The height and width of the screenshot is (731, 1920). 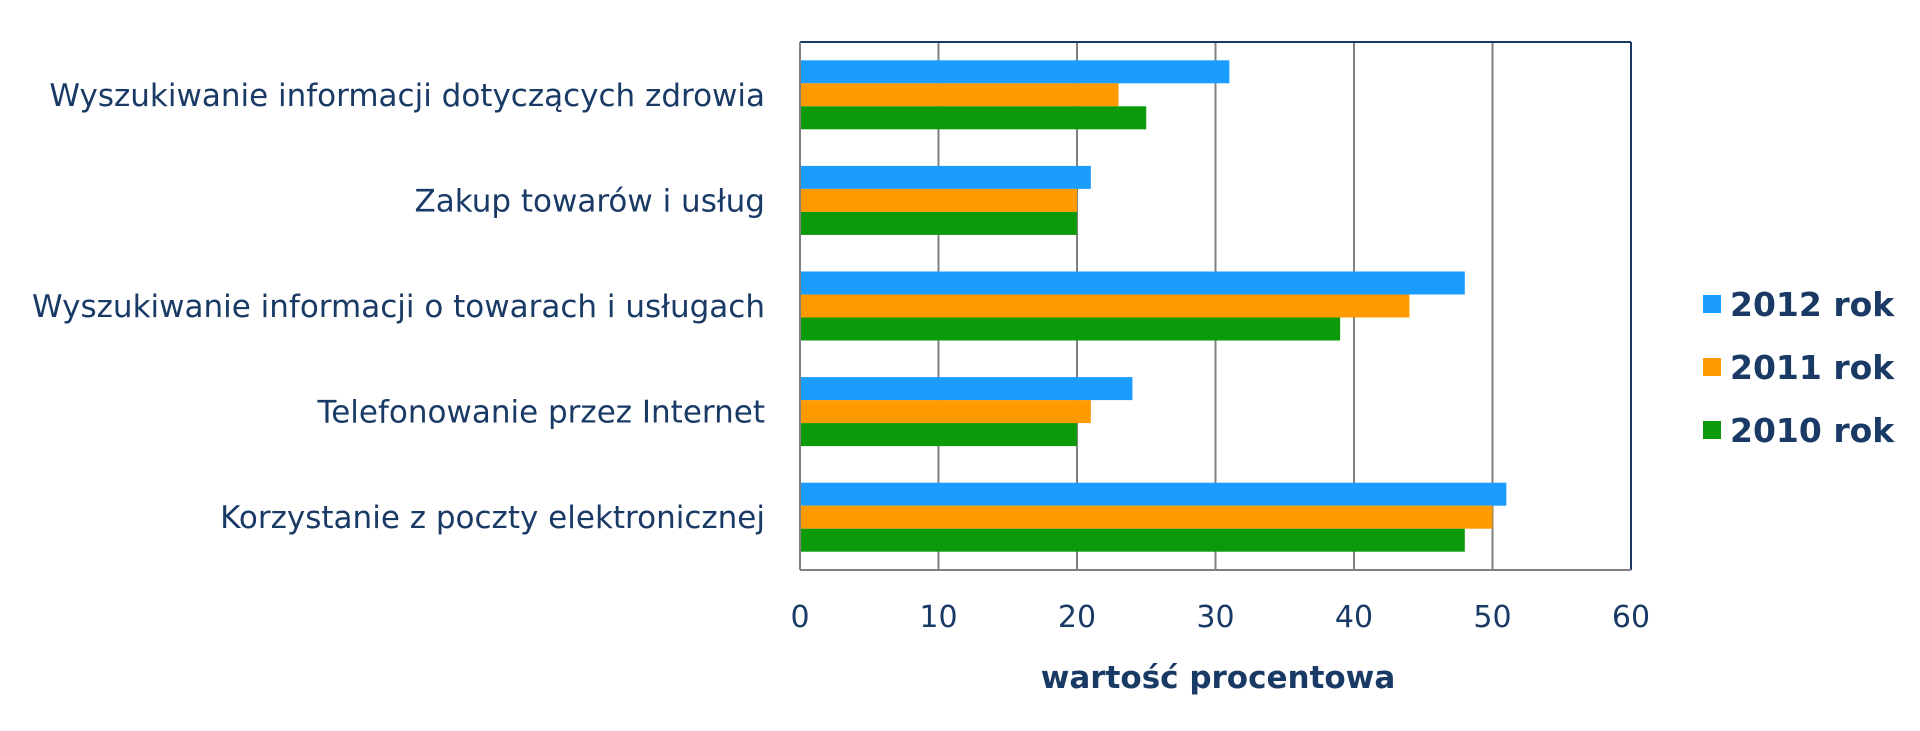 What do you see at coordinates (1812, 304) in the screenshot?
I see `legend-label-2012-rok: 2012 rok` at bounding box center [1812, 304].